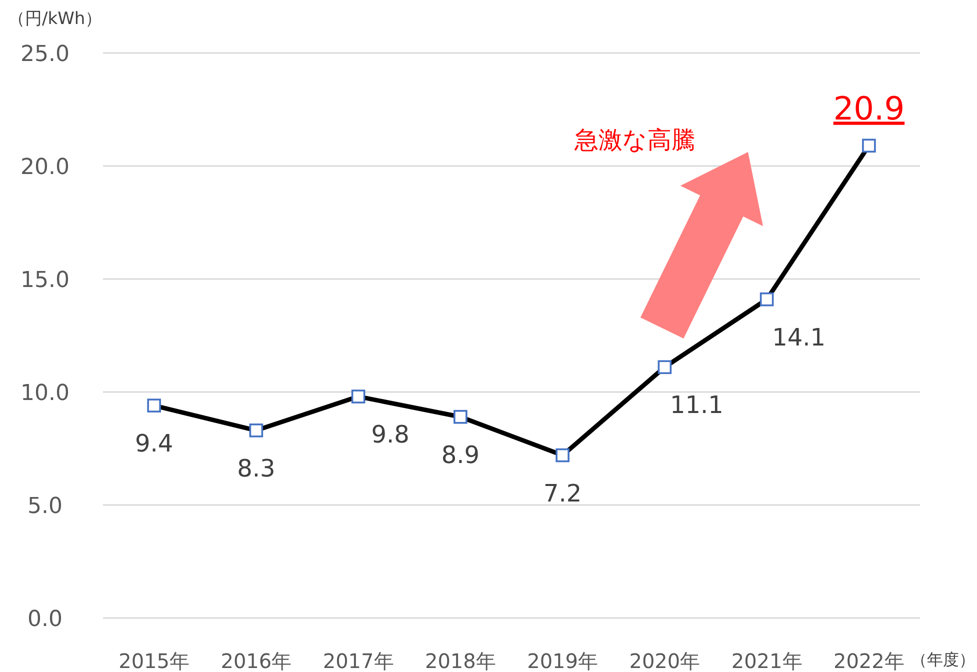 The width and height of the screenshot is (977, 672). I want to click on data-label: 20.9, so click(869, 109).